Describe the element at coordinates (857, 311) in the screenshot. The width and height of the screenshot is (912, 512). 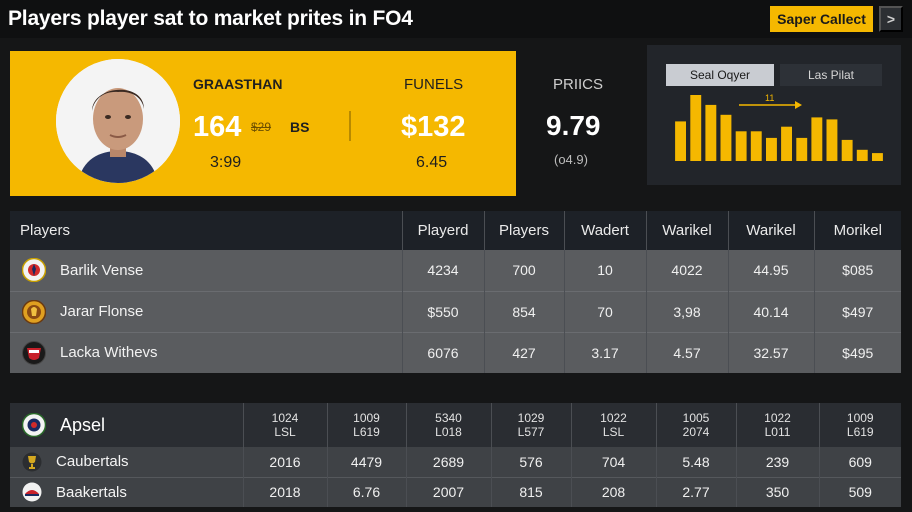
I see `table-cell: $497` at that location.